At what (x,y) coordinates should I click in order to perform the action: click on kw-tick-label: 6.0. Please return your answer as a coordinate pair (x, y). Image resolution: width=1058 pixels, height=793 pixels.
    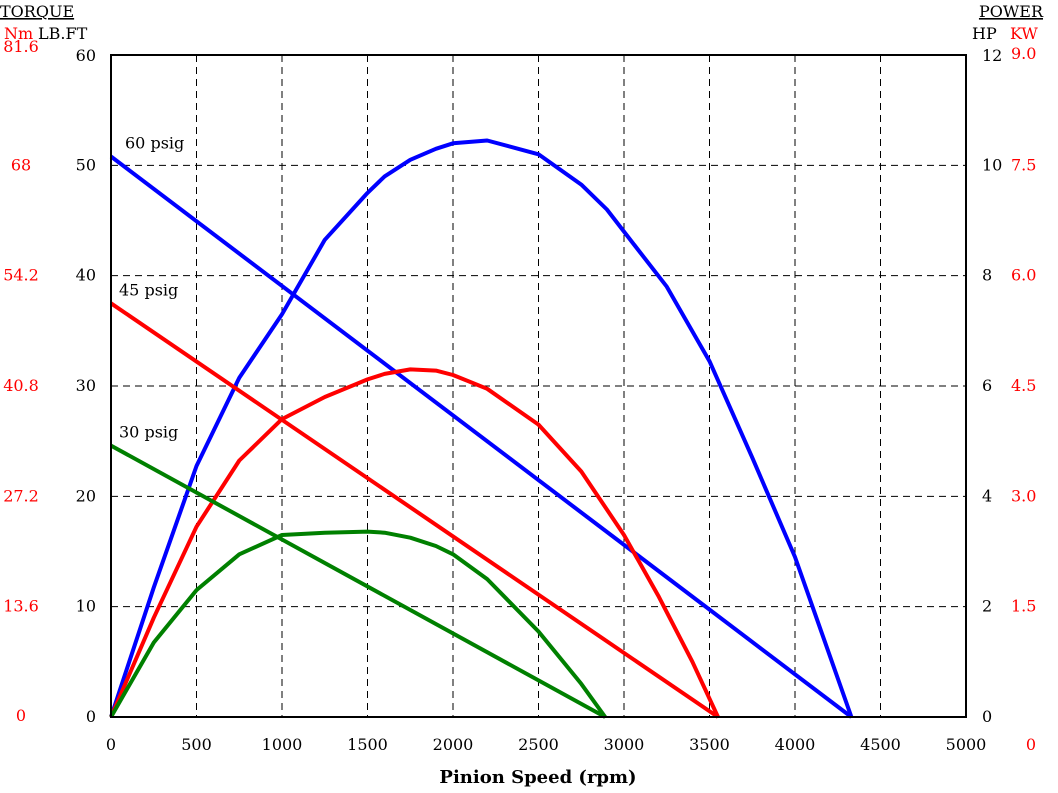
    Looking at the image, I should click on (1023, 275).